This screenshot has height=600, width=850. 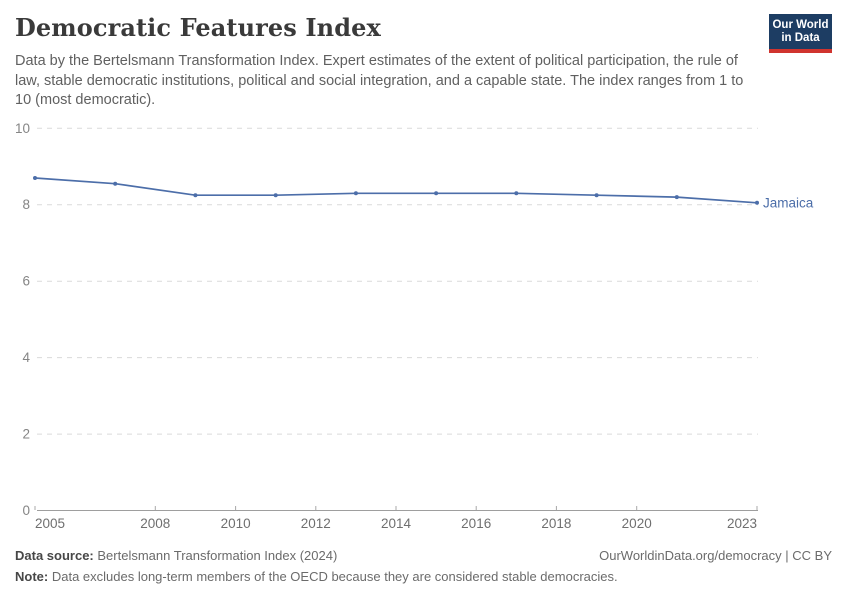 I want to click on footer-rights-link: OurWorldinData.org/democracy | CC BY, so click(x=715, y=555).